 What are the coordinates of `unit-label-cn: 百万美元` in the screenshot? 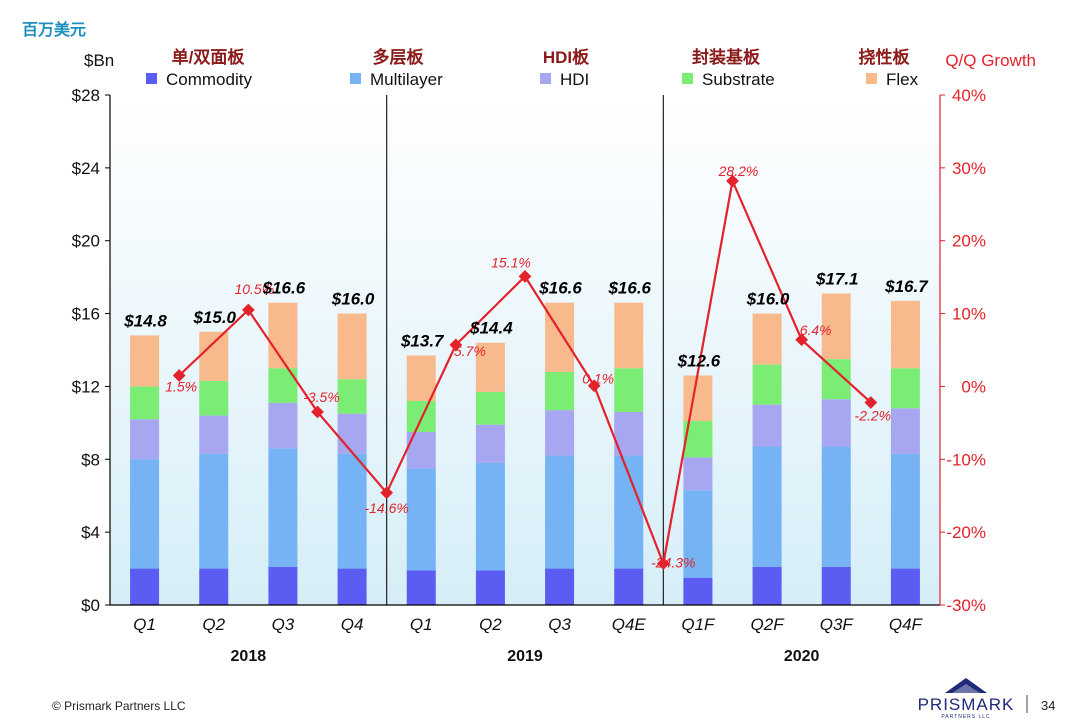 It's located at (54, 29).